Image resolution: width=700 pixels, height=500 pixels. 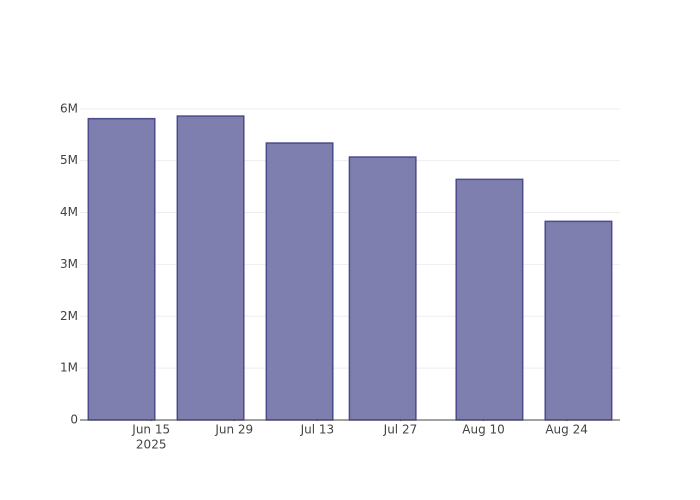 What do you see at coordinates (233, 430) in the screenshot?
I see `x-tick-label: Jun 29` at bounding box center [233, 430].